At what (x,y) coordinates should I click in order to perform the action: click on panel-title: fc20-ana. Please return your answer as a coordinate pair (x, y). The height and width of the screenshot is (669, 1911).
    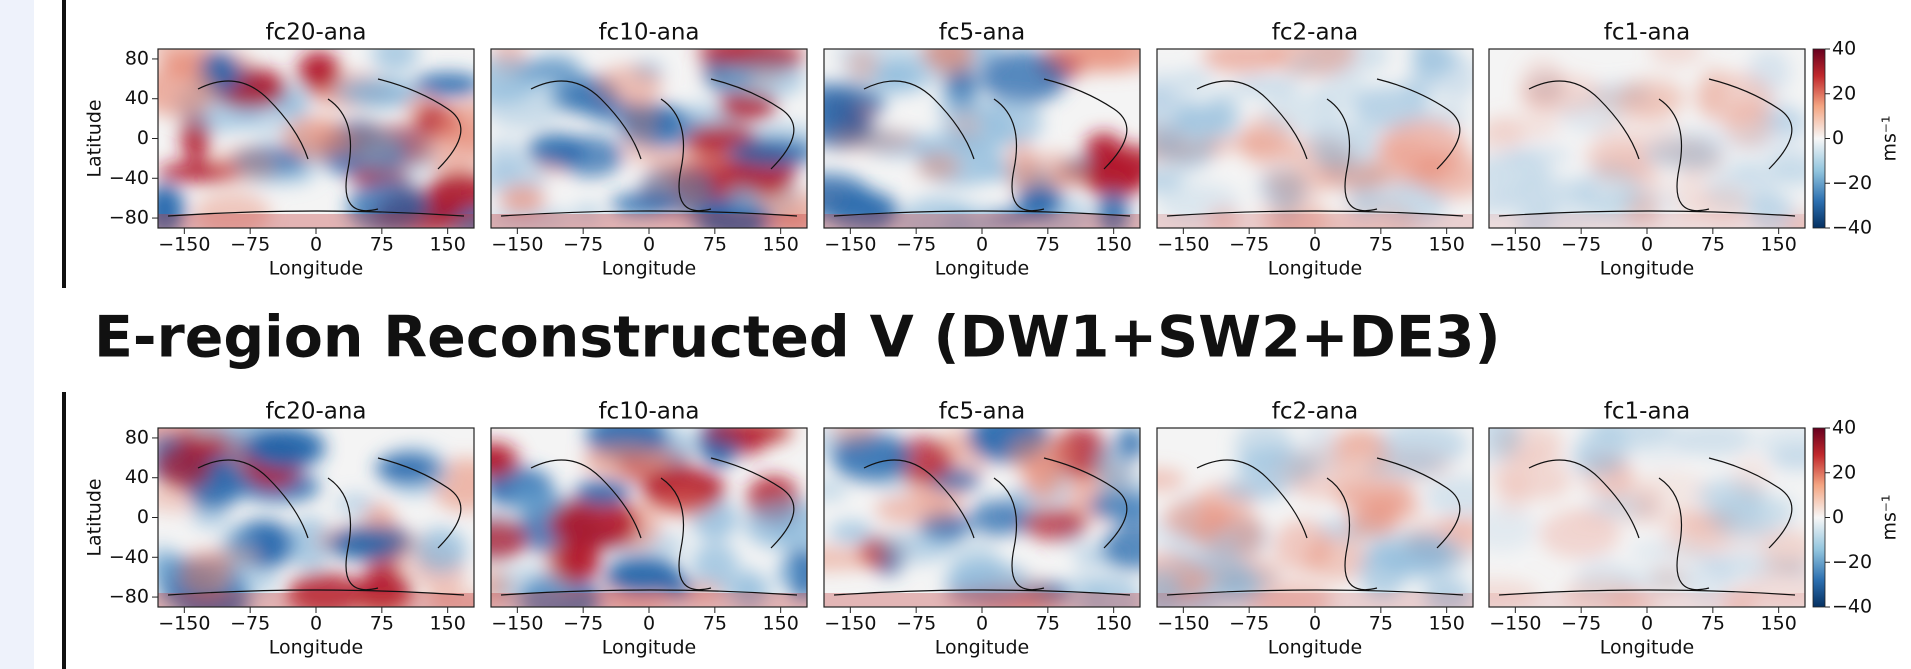
    Looking at the image, I should click on (315, 33).